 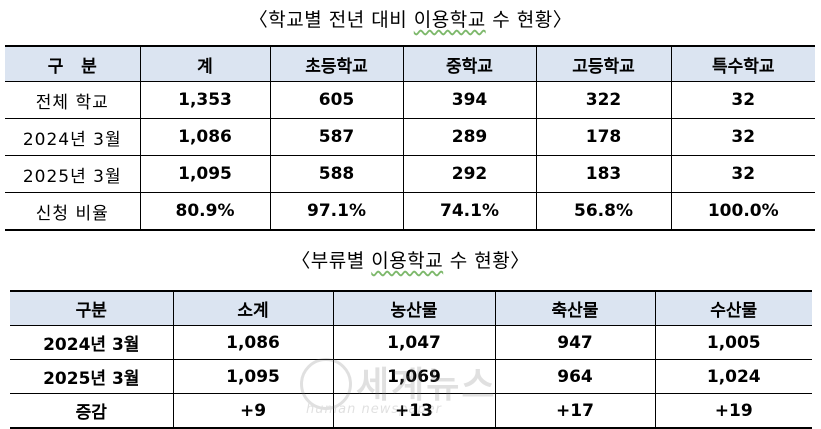 What do you see at coordinates (603, 211) in the screenshot?
I see `table-cell: 56.8%` at bounding box center [603, 211].